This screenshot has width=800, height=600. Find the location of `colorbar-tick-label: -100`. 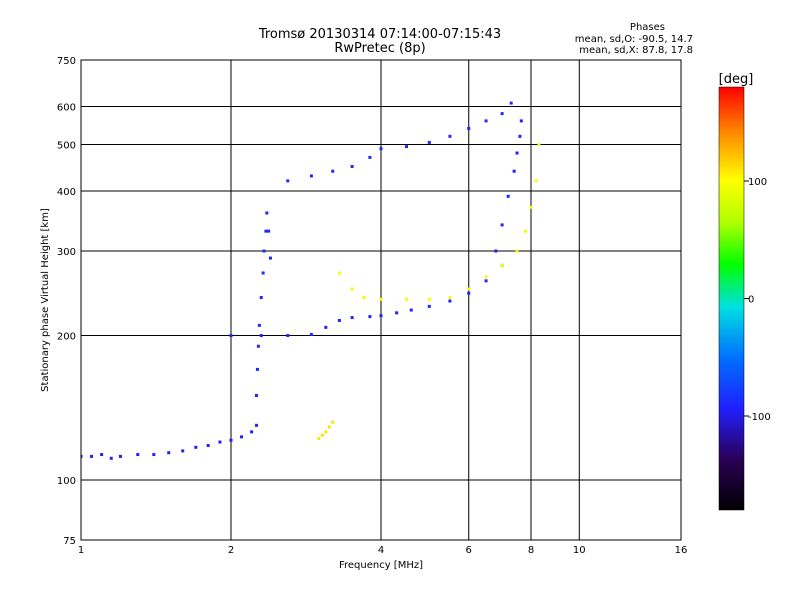

colorbar-tick-label: -100 is located at coordinates (759, 417).